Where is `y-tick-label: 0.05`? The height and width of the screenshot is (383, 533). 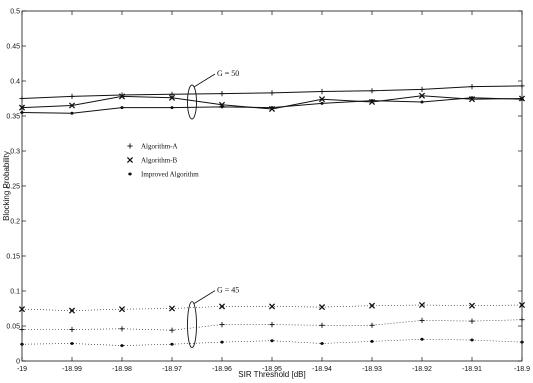
y-tick-label: 0.05 is located at coordinates (13, 327).